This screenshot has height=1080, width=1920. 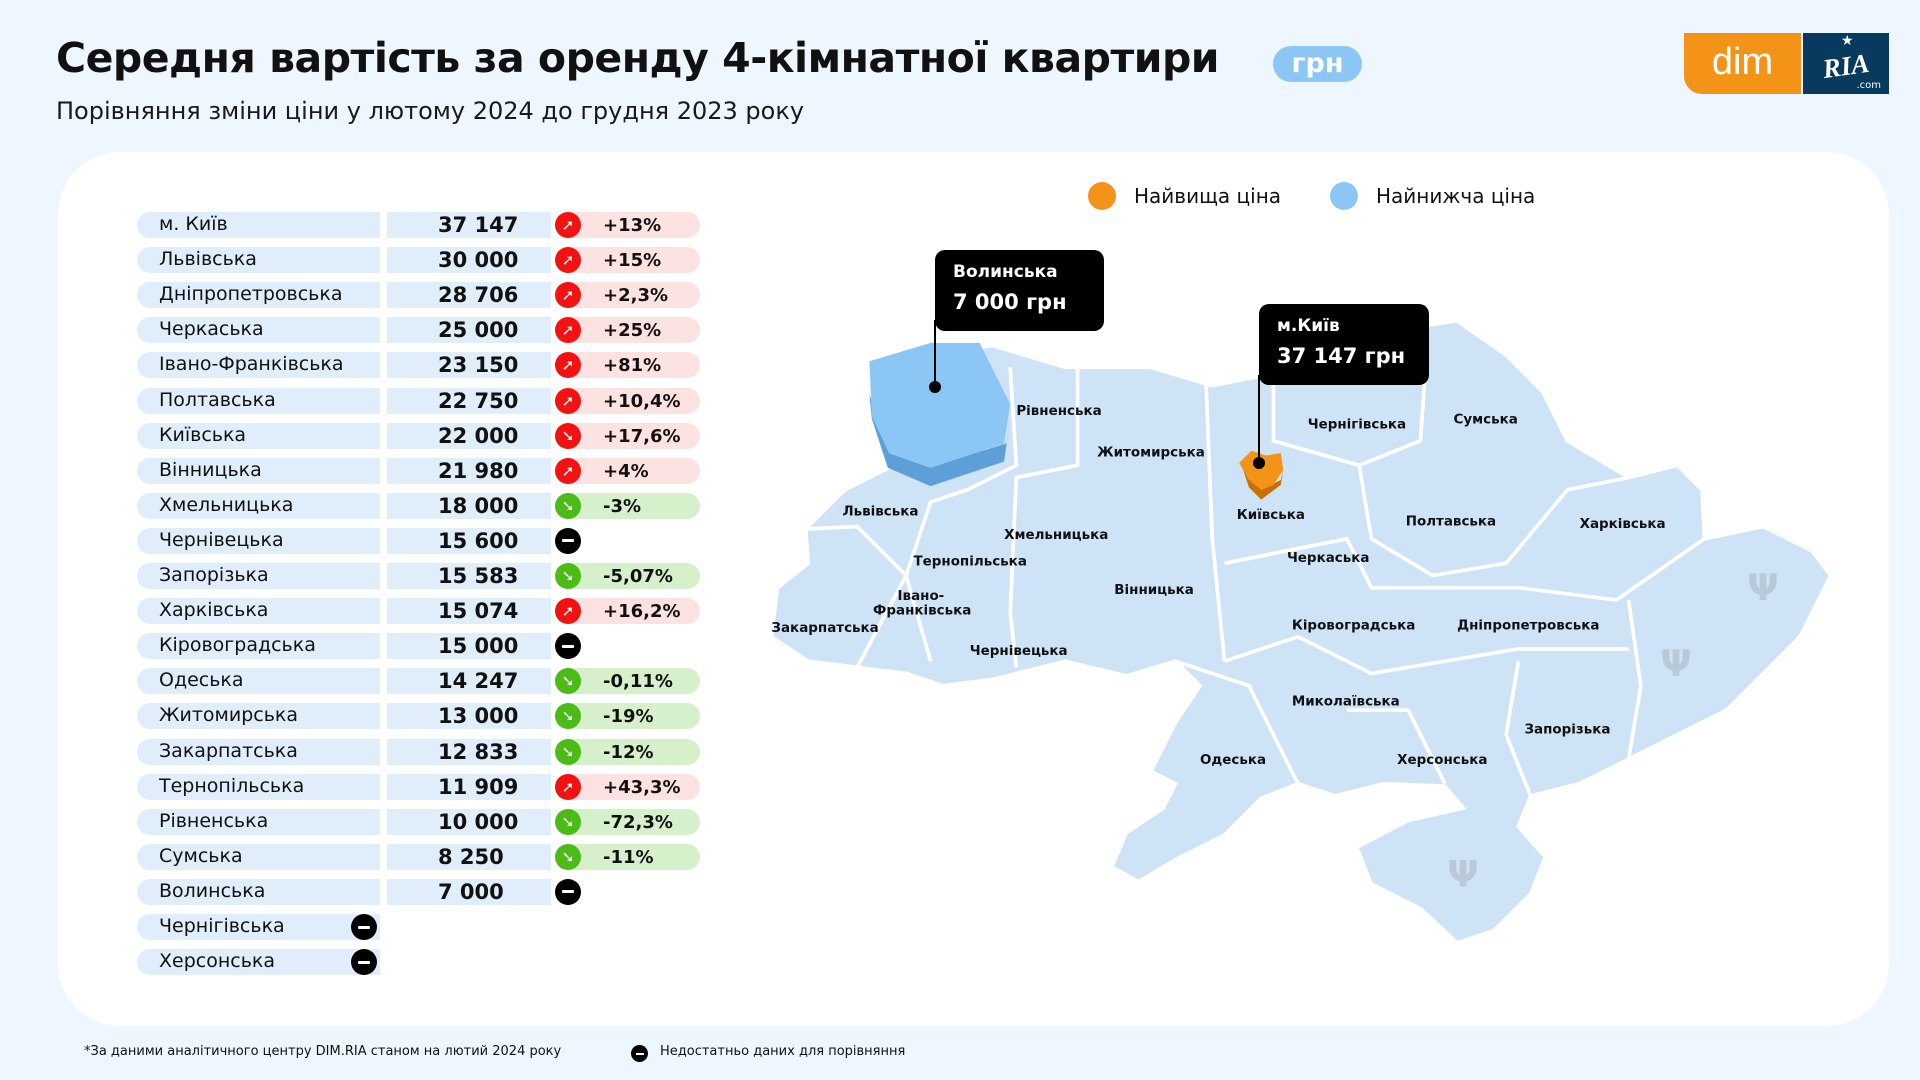 What do you see at coordinates (469, 751) in the screenshot?
I see `price-value: 12 833` at bounding box center [469, 751].